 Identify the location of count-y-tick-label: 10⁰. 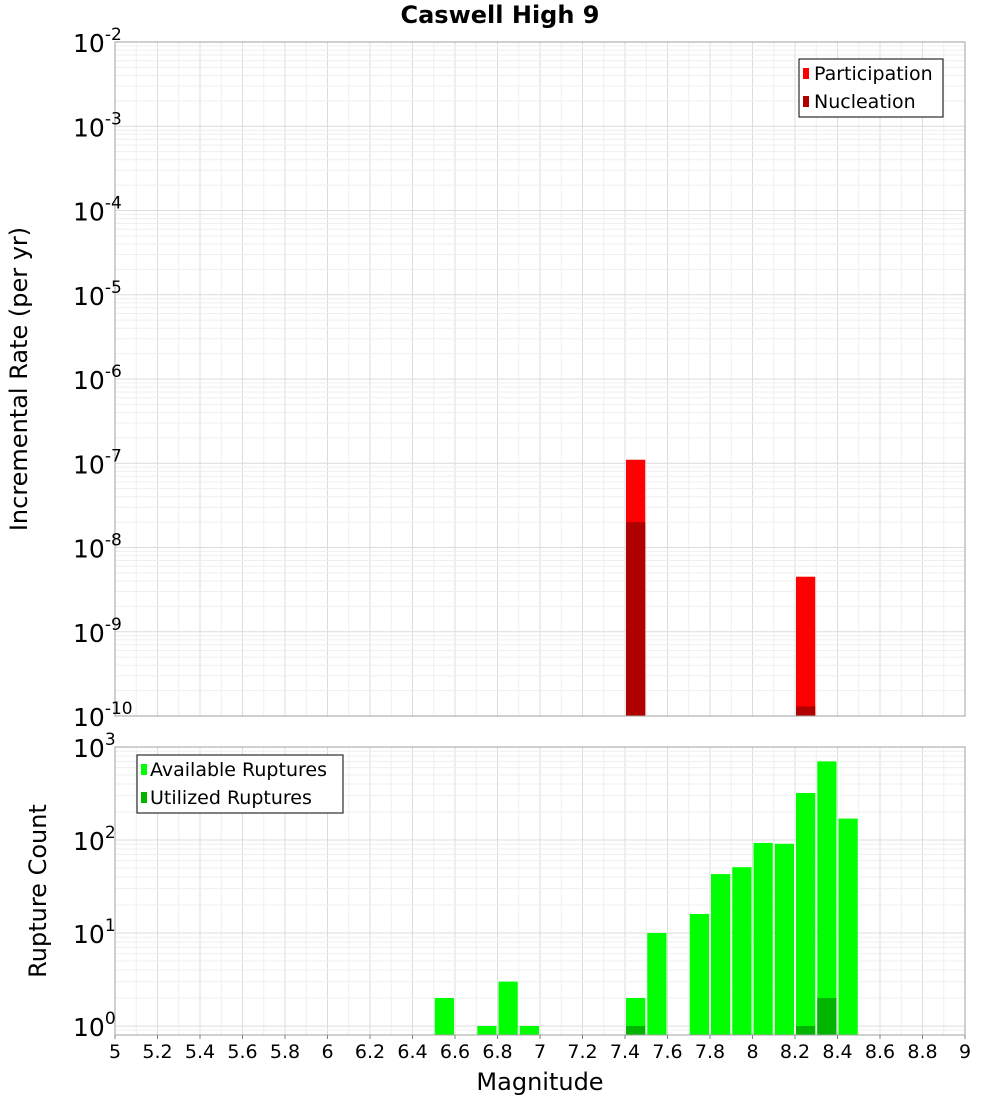
(94, 1025).